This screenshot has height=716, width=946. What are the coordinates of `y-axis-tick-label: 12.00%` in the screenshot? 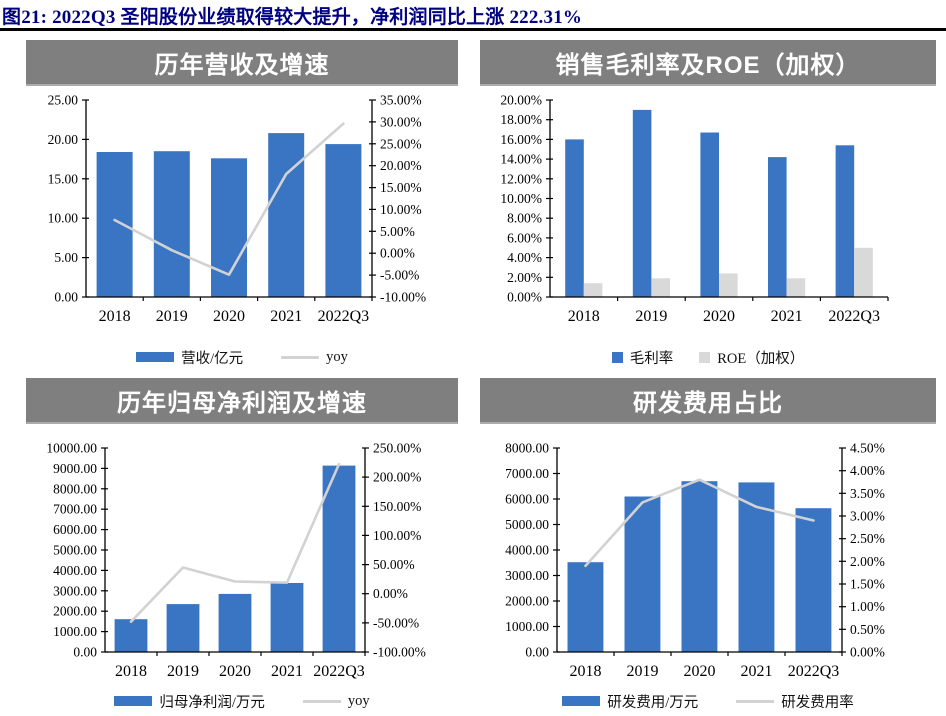 It's located at (521, 178).